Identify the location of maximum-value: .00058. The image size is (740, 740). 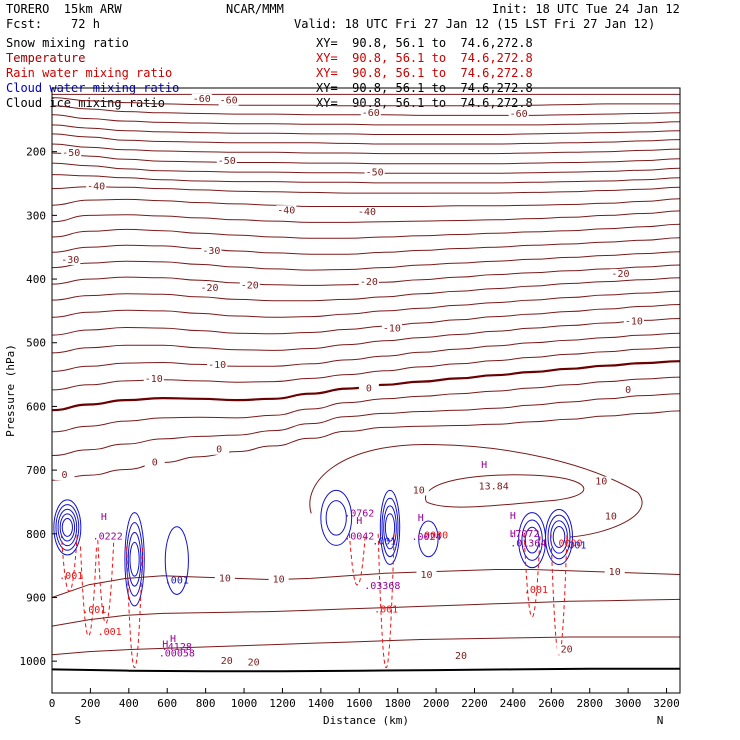
(177, 654).